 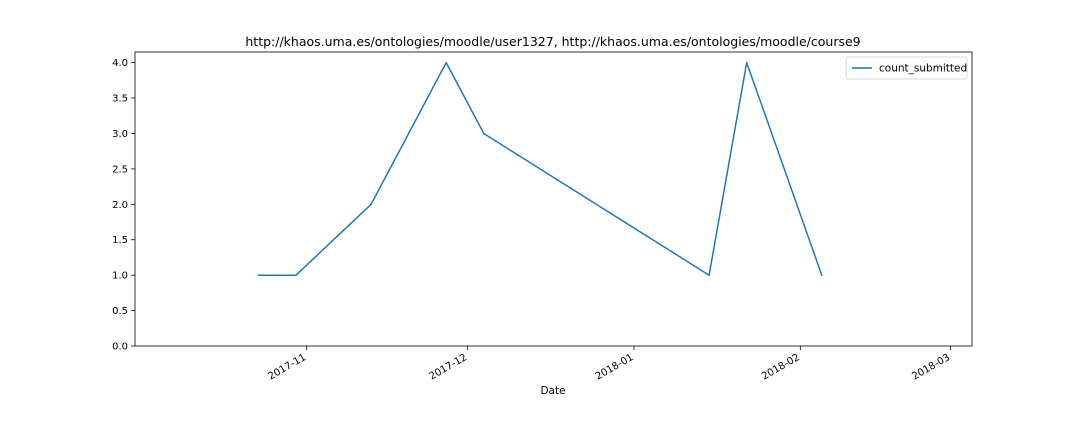 I want to click on y-tick-label: 3.5, so click(x=120, y=99).